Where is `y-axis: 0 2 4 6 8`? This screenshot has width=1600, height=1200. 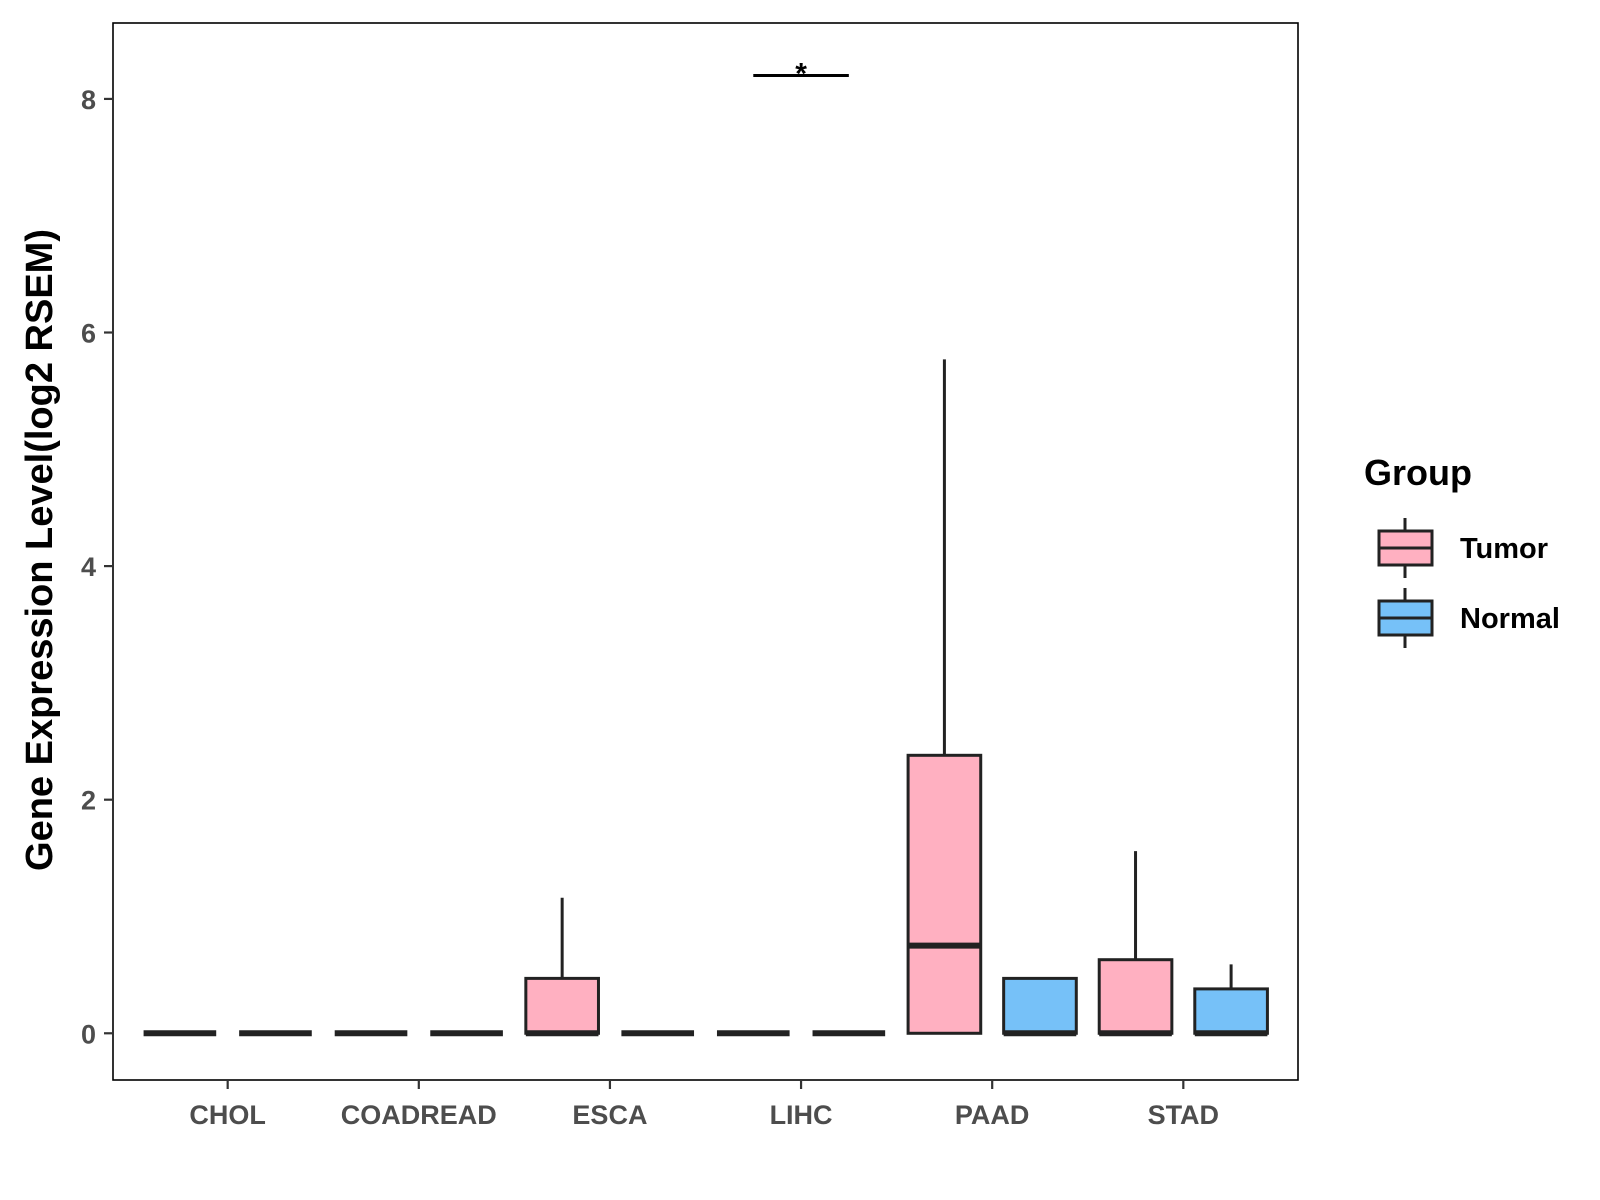
y-axis: 0 2 4 6 8 is located at coordinates (97, 567).